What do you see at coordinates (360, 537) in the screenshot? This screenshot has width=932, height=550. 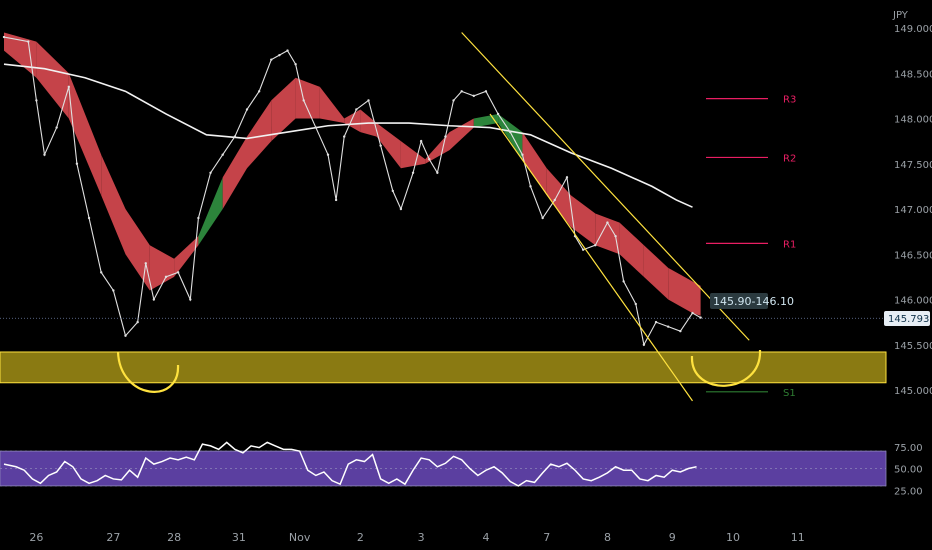 I see `x-tick-label: 2` at bounding box center [360, 537].